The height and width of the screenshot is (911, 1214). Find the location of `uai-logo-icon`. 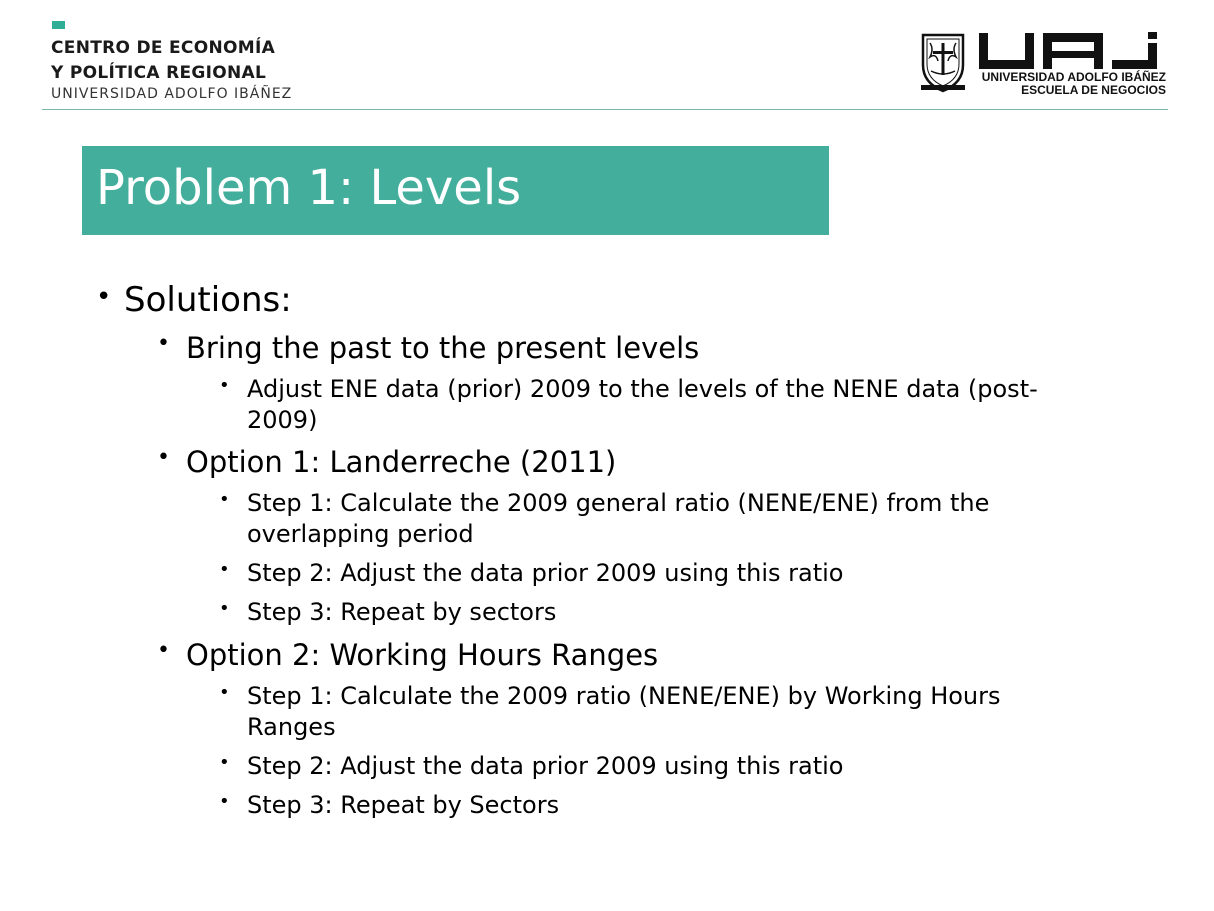

uai-logo-icon is located at coordinates (1068, 50).